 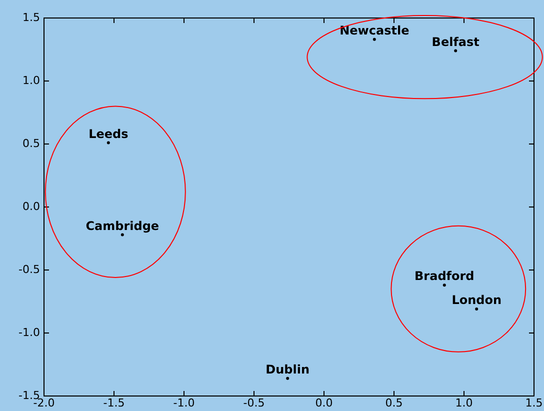 What do you see at coordinates (394, 403) in the screenshot?
I see `x-tick-label: 0.5` at bounding box center [394, 403].